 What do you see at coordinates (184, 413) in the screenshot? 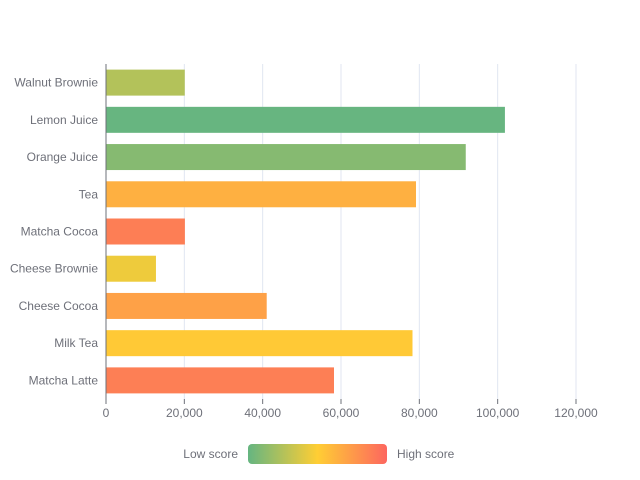
I see `x-tick-label: 20,000` at bounding box center [184, 413].